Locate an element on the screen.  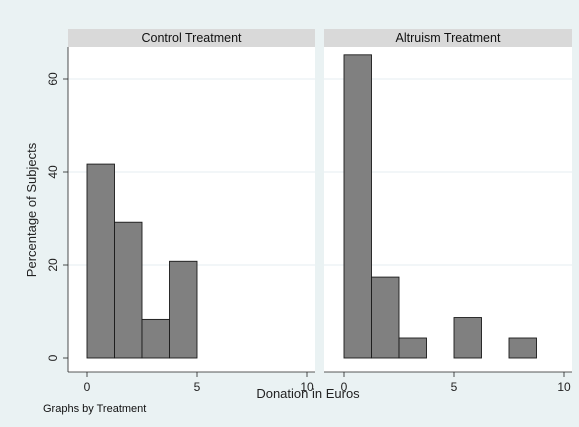
panel-title-altruism: Altruism Treatment is located at coordinates (448, 38).